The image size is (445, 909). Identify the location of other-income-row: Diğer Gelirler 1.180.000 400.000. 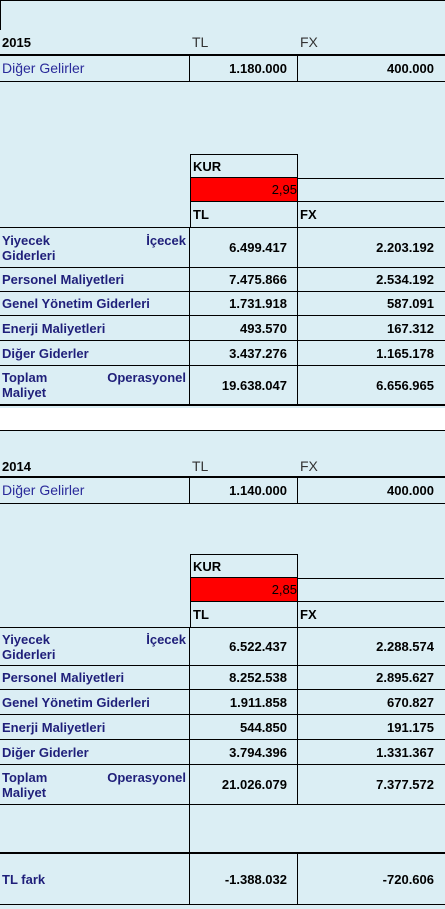
(222, 69).